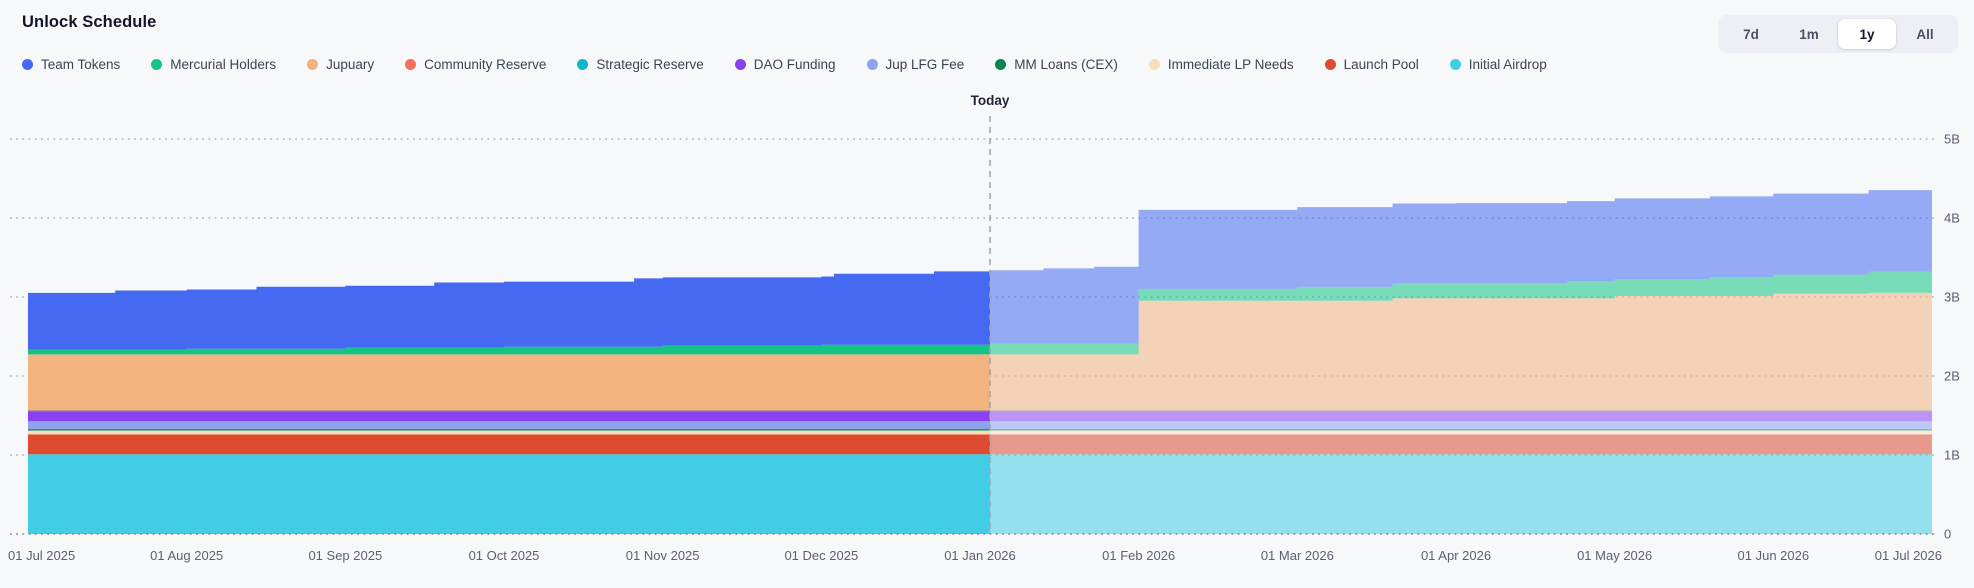 This screenshot has height=588, width=1974. Describe the element at coordinates (1952, 217) in the screenshot. I see `y-axis-label-4B: 4B` at that location.